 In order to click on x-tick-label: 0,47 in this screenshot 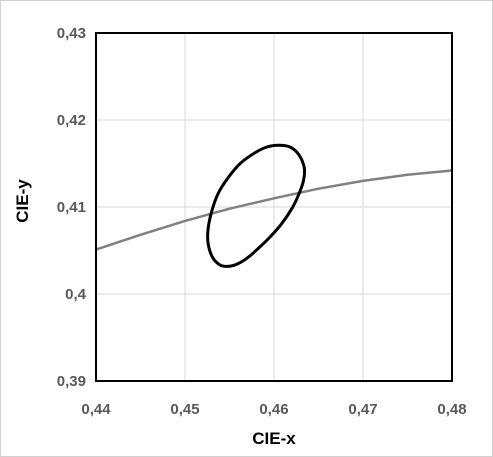, I will do `click(362, 409)`.